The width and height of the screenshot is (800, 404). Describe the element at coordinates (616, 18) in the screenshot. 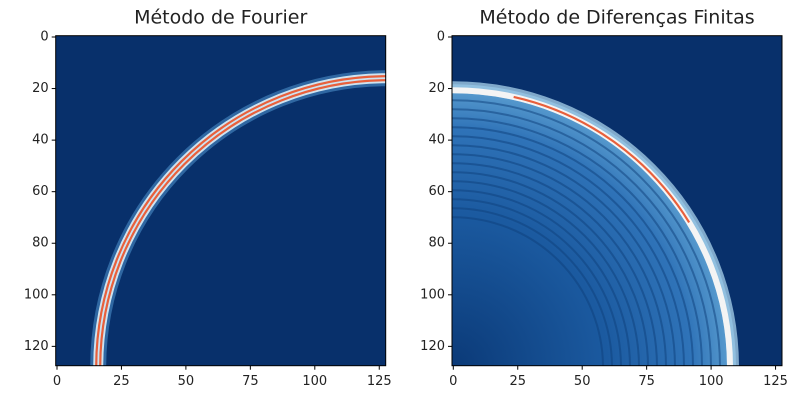

I see `chart-title: Método de Diferenças Finitas` at that location.